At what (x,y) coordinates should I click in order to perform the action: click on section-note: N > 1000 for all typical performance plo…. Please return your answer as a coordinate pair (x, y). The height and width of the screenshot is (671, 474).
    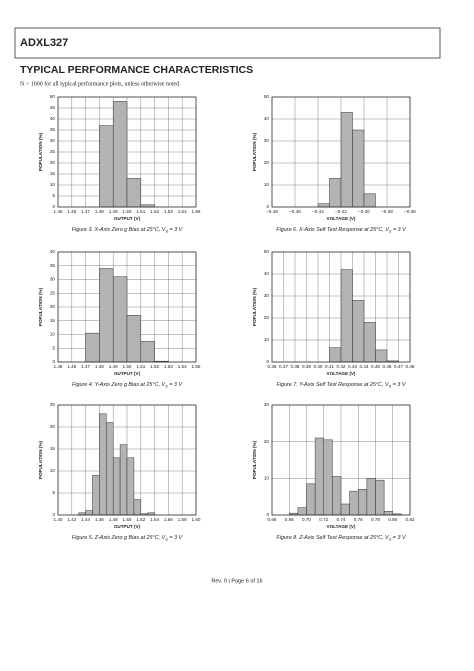
    Looking at the image, I should click on (100, 83).